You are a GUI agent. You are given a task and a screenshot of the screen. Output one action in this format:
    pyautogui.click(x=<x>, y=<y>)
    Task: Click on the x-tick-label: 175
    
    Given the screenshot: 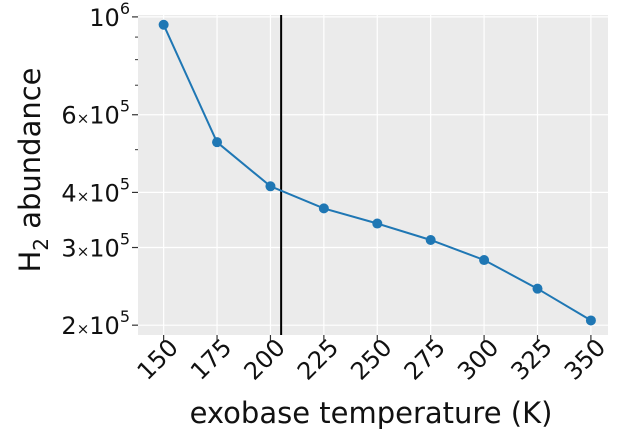 What is the action you would take?
    pyautogui.click(x=211, y=359)
    